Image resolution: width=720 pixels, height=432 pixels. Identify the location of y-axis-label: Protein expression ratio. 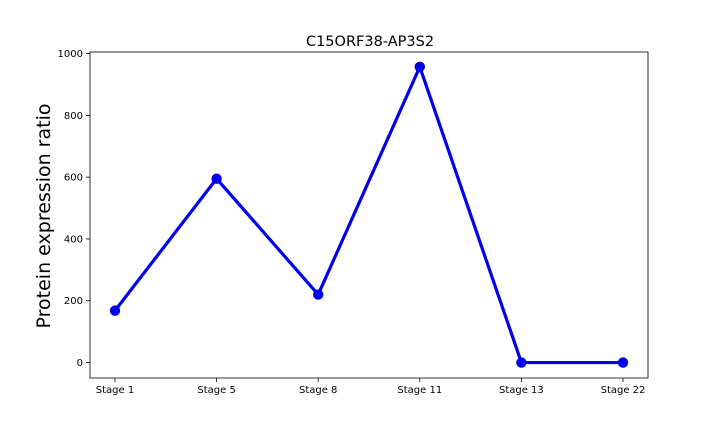
(44, 216).